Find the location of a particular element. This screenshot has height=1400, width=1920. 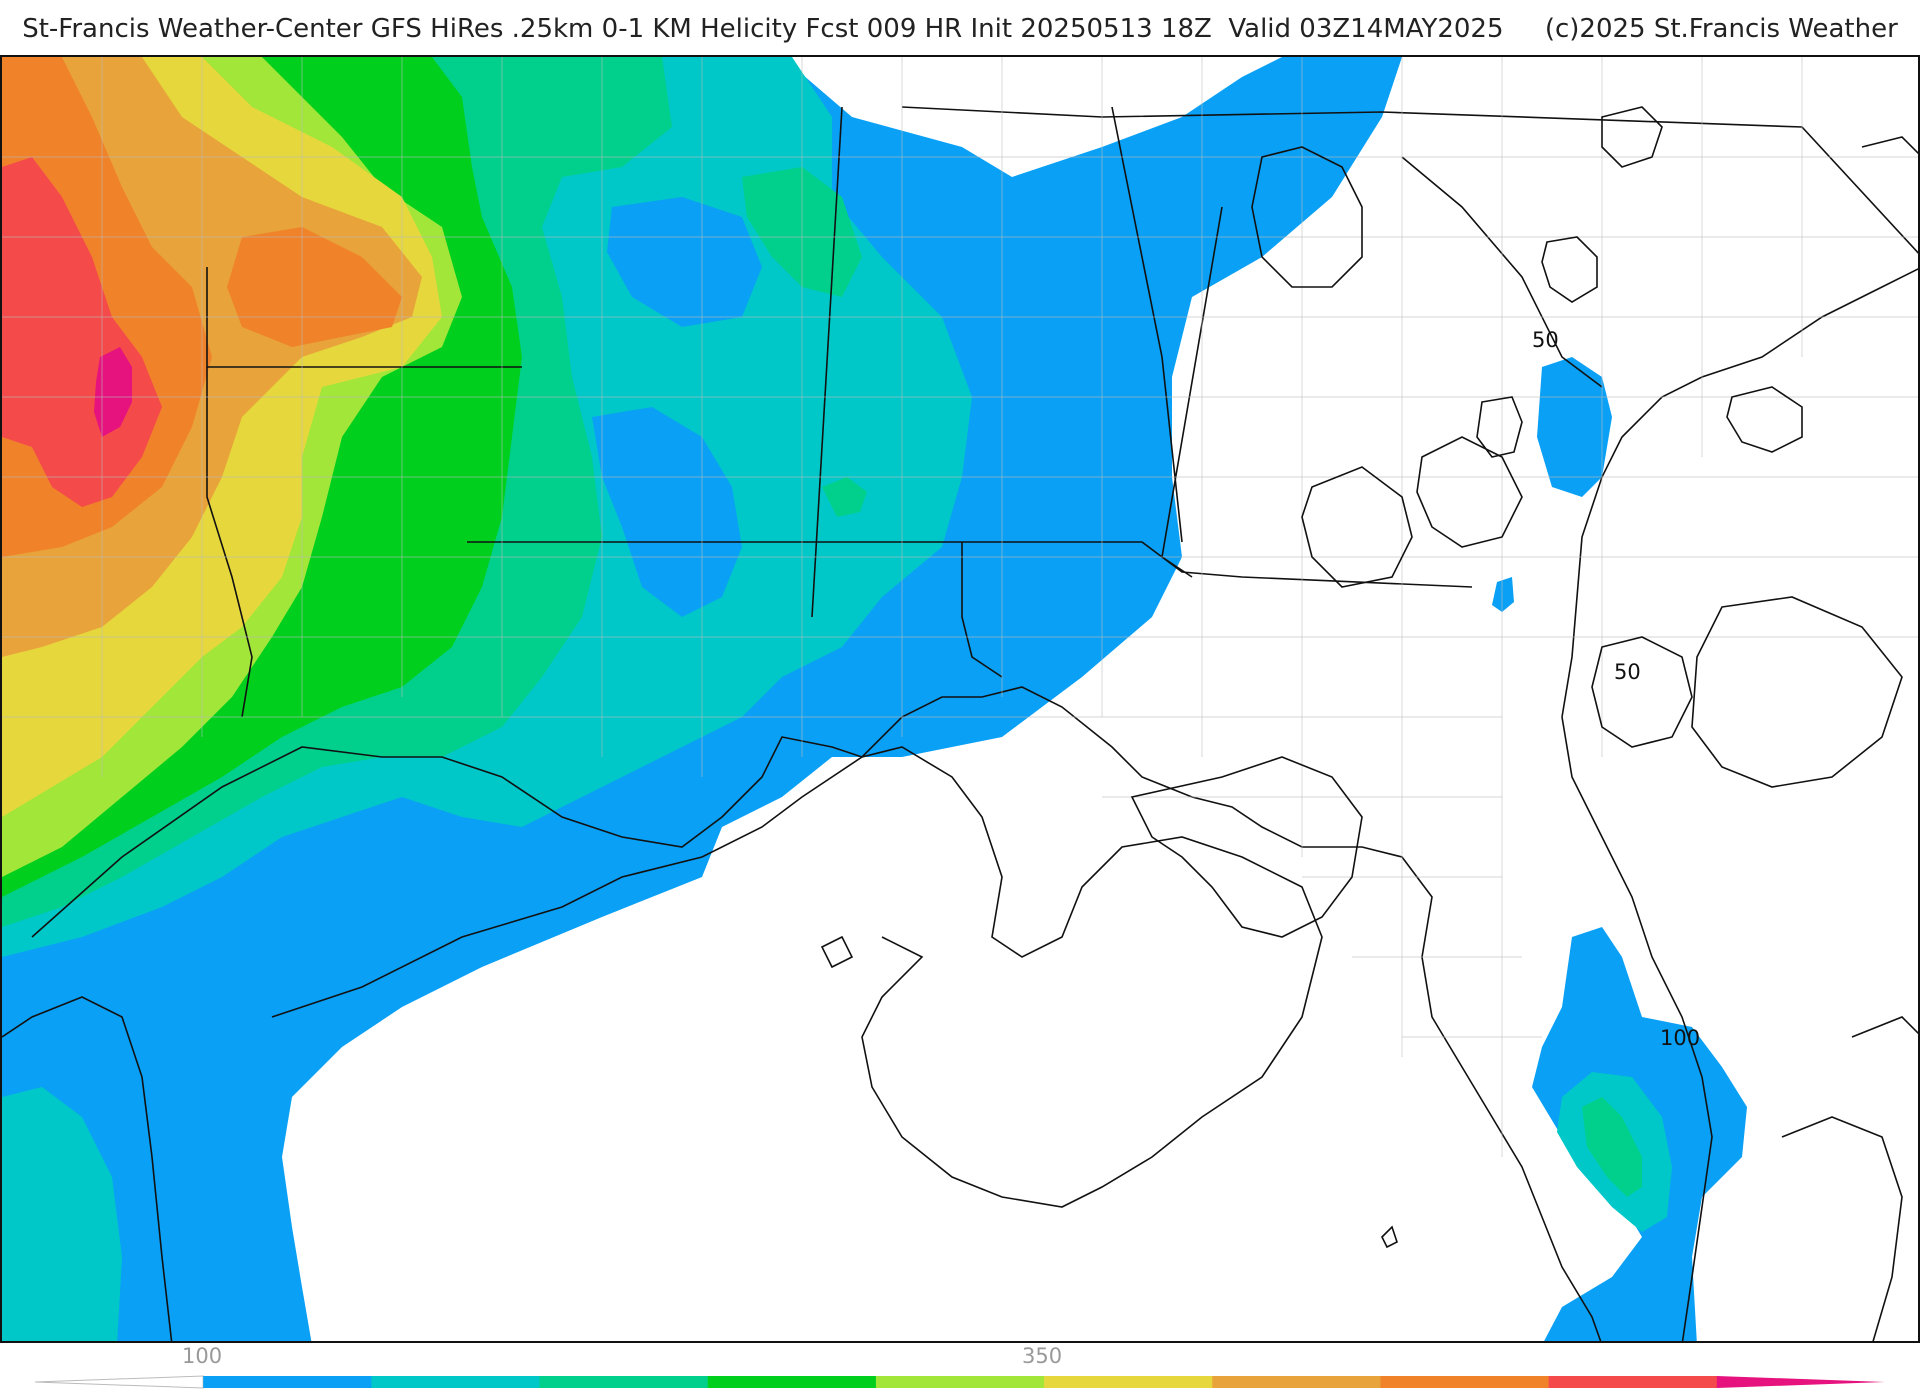

helicity-colorbar is located at coordinates (959, 1382).